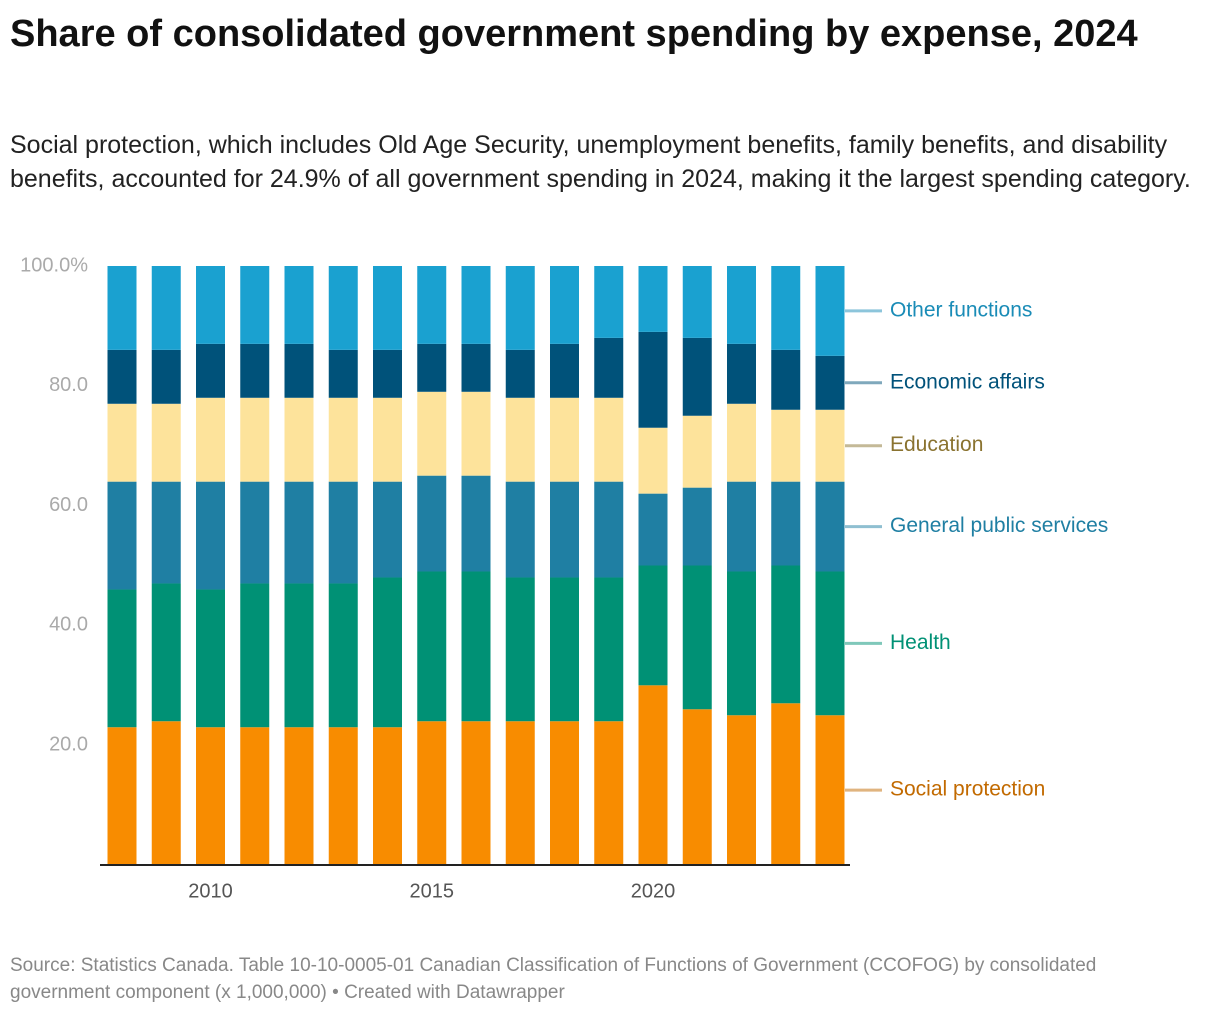 This screenshot has width=1220, height=1014. What do you see at coordinates (432, 891) in the screenshot?
I see `x-tick-label: 2015` at bounding box center [432, 891].